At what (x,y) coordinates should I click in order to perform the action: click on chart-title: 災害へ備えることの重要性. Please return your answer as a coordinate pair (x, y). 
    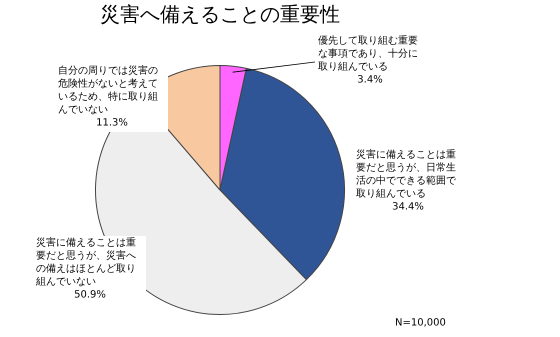
    Looking at the image, I should click on (220, 14).